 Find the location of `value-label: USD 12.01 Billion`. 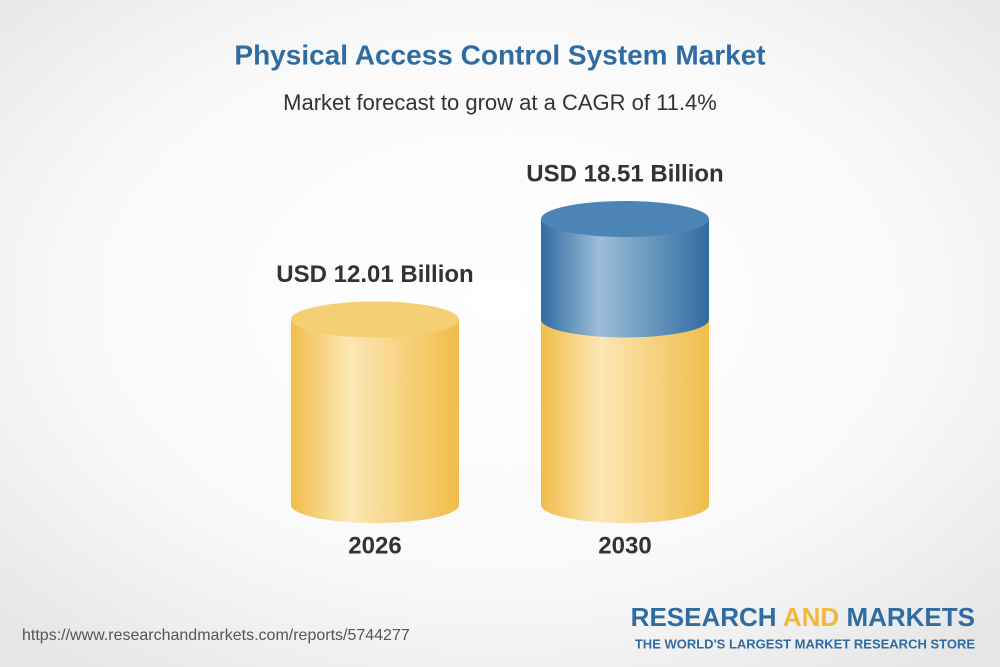

value-label: USD 12.01 Billion is located at coordinates (374, 274).